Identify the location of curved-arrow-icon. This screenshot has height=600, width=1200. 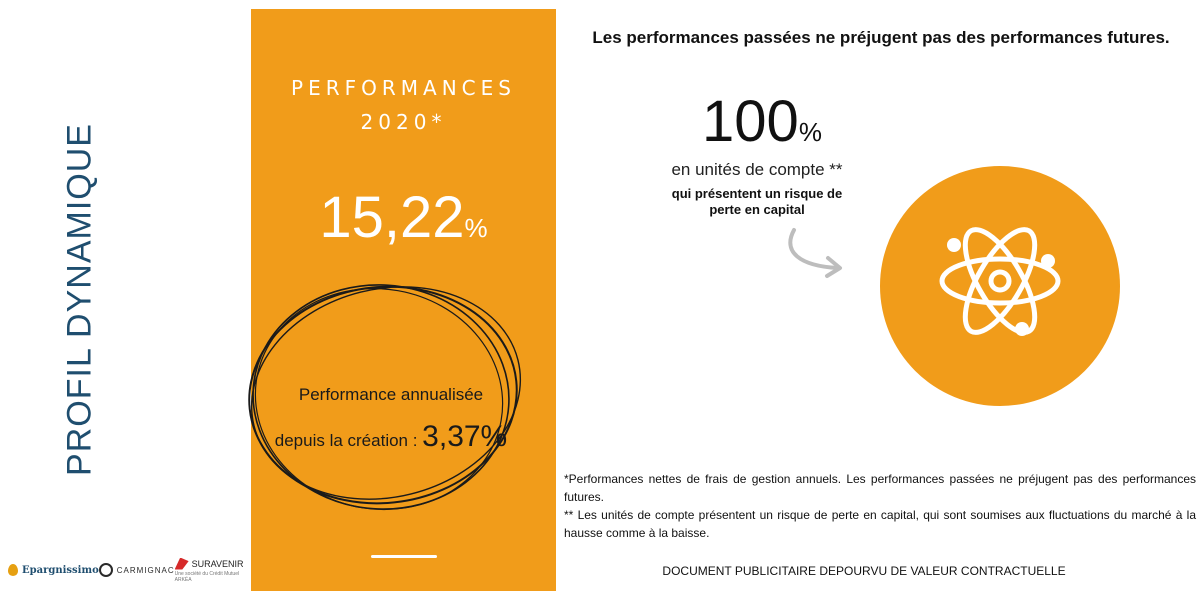
(815, 253).